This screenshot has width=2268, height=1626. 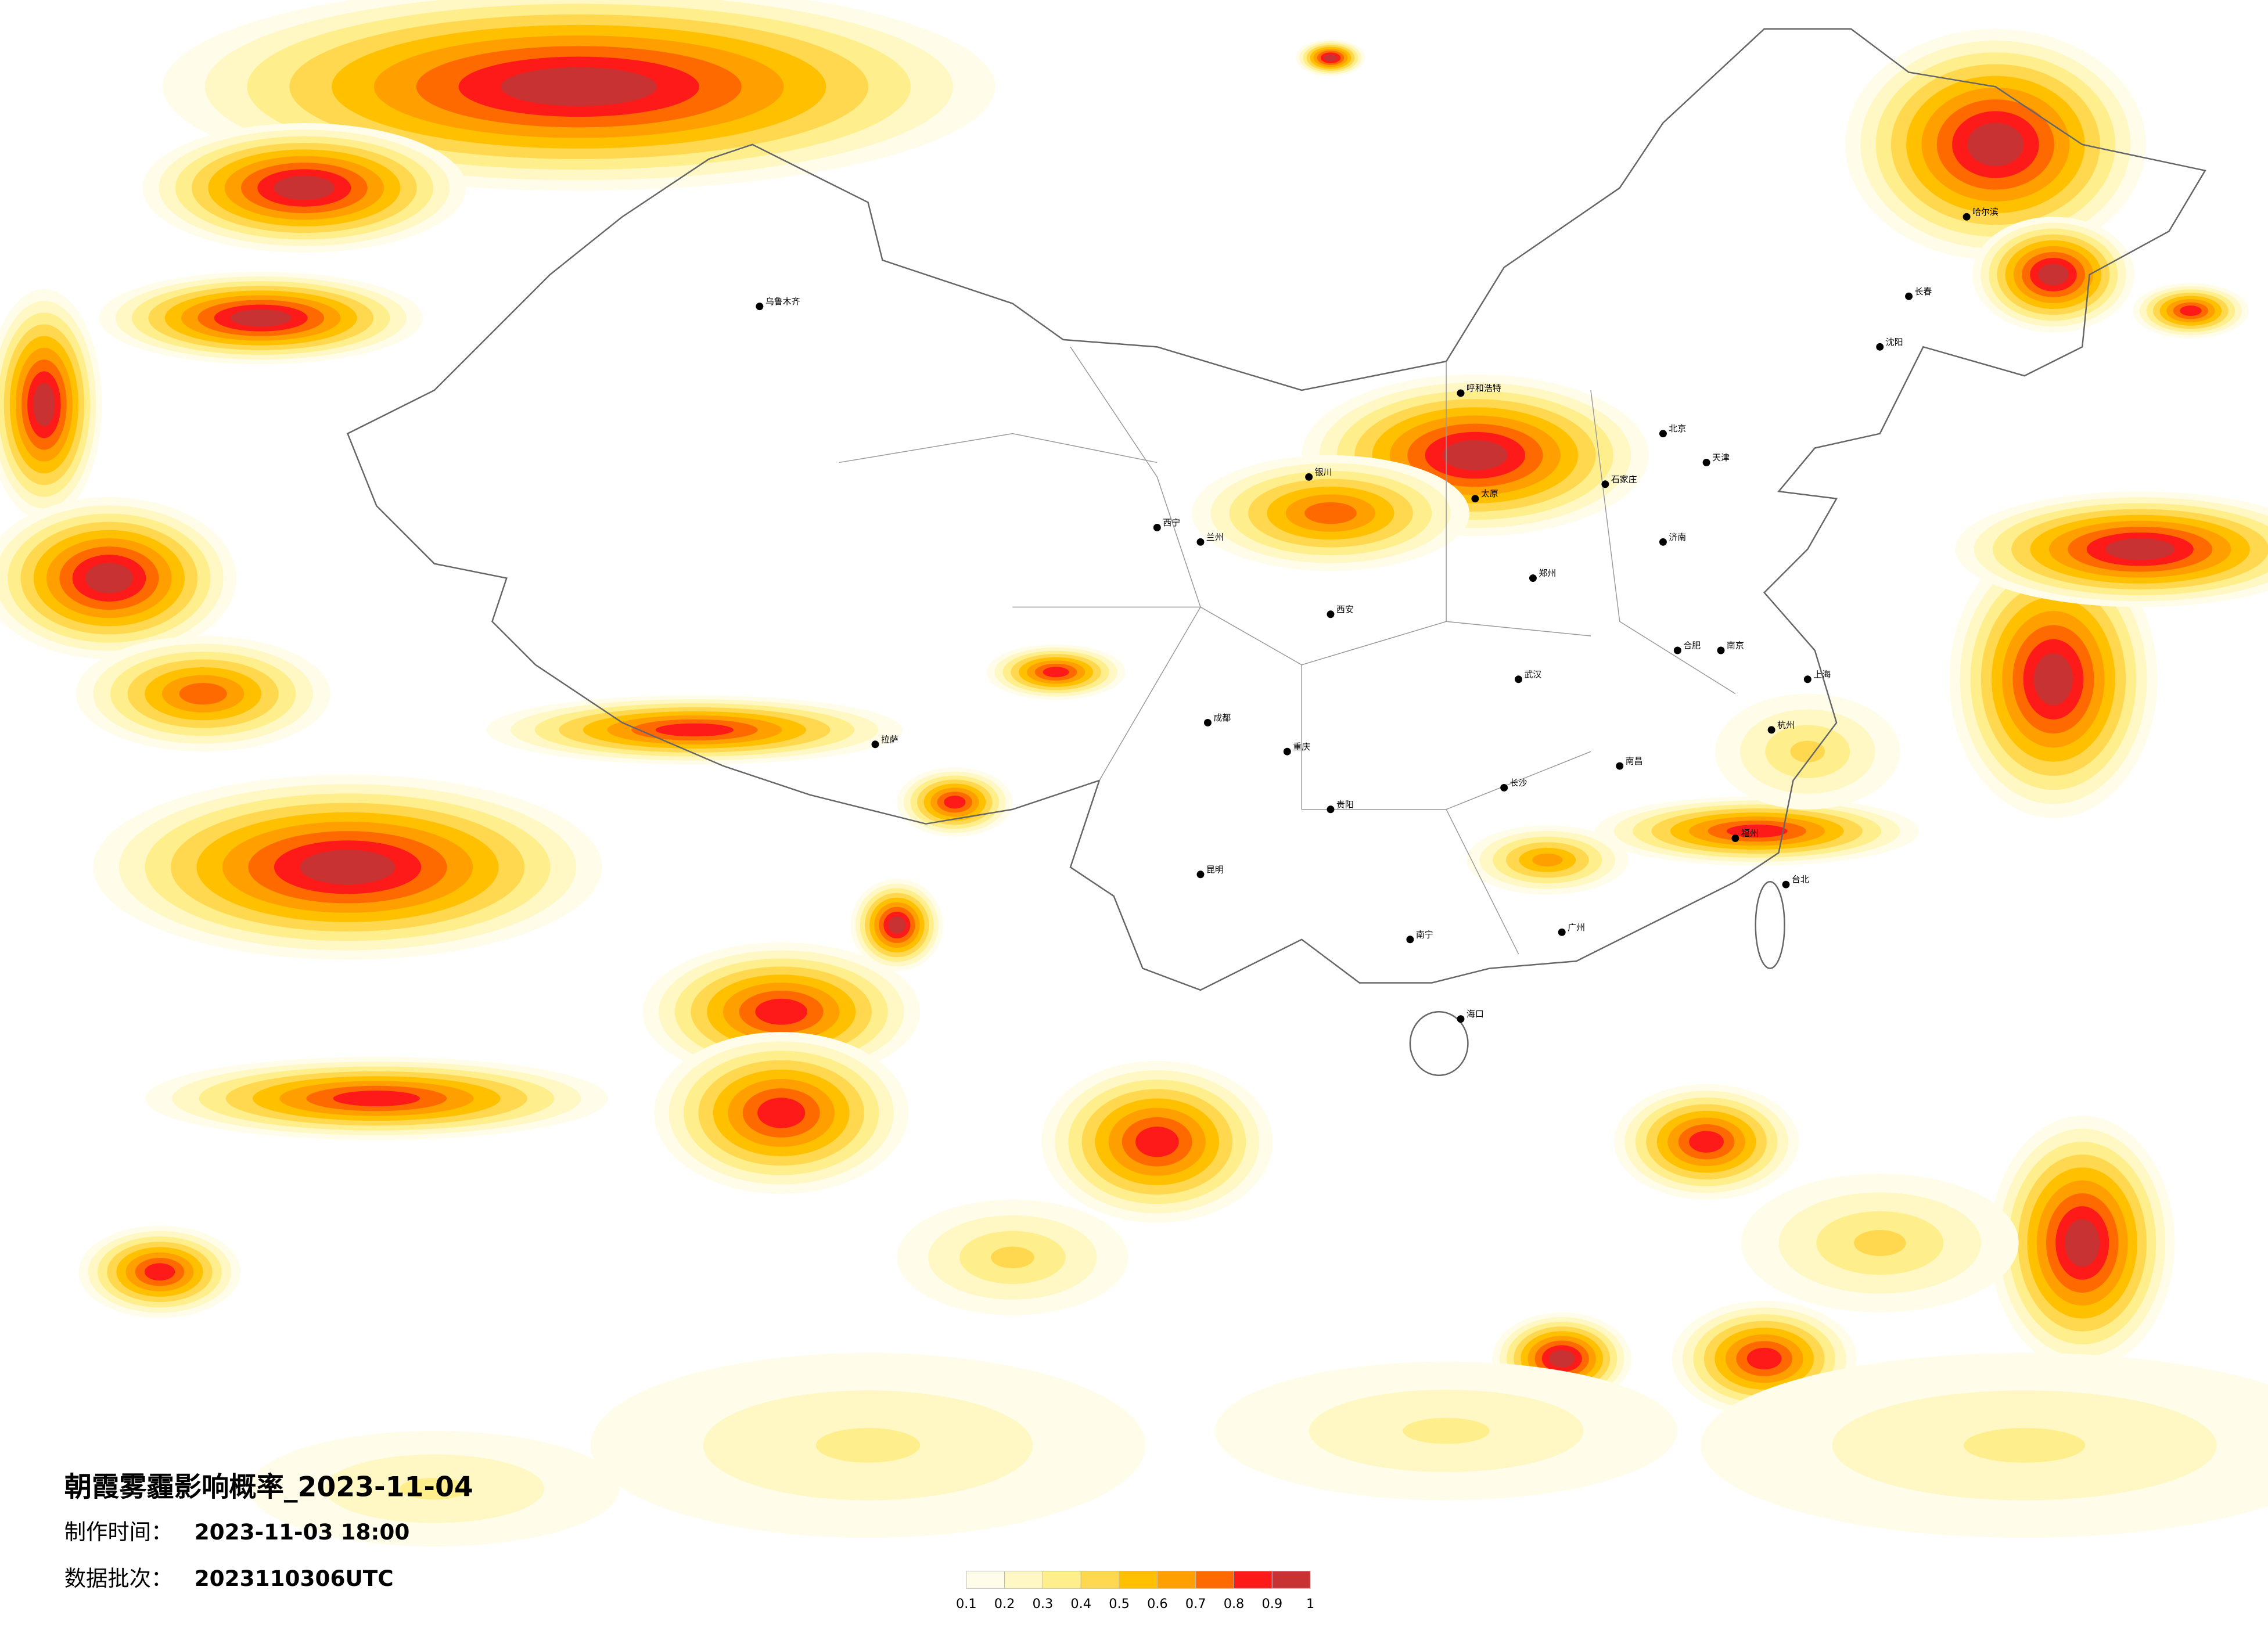 What do you see at coordinates (1800, 880) in the screenshot?
I see `city-label: 台北` at bounding box center [1800, 880].